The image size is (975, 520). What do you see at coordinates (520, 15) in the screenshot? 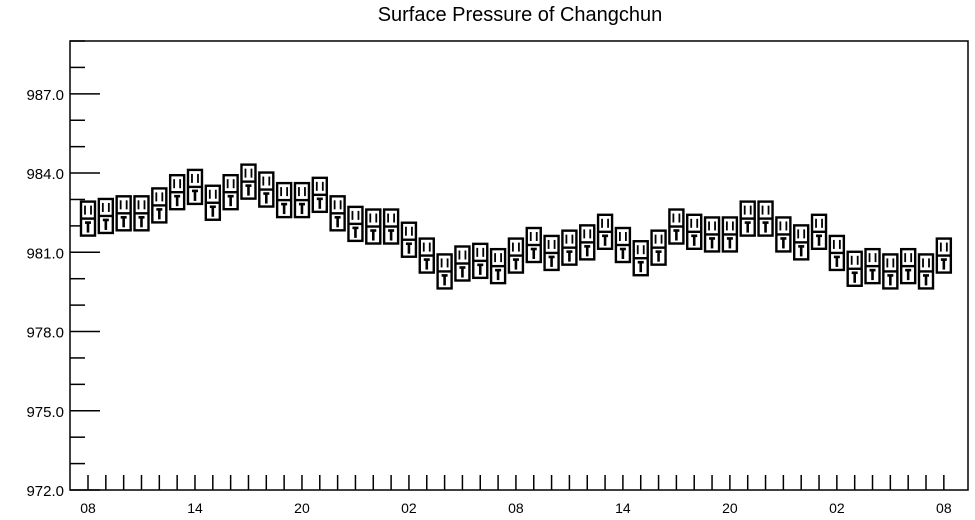
I see `chart-title: Surface Pressure of Changchun` at bounding box center [520, 15].